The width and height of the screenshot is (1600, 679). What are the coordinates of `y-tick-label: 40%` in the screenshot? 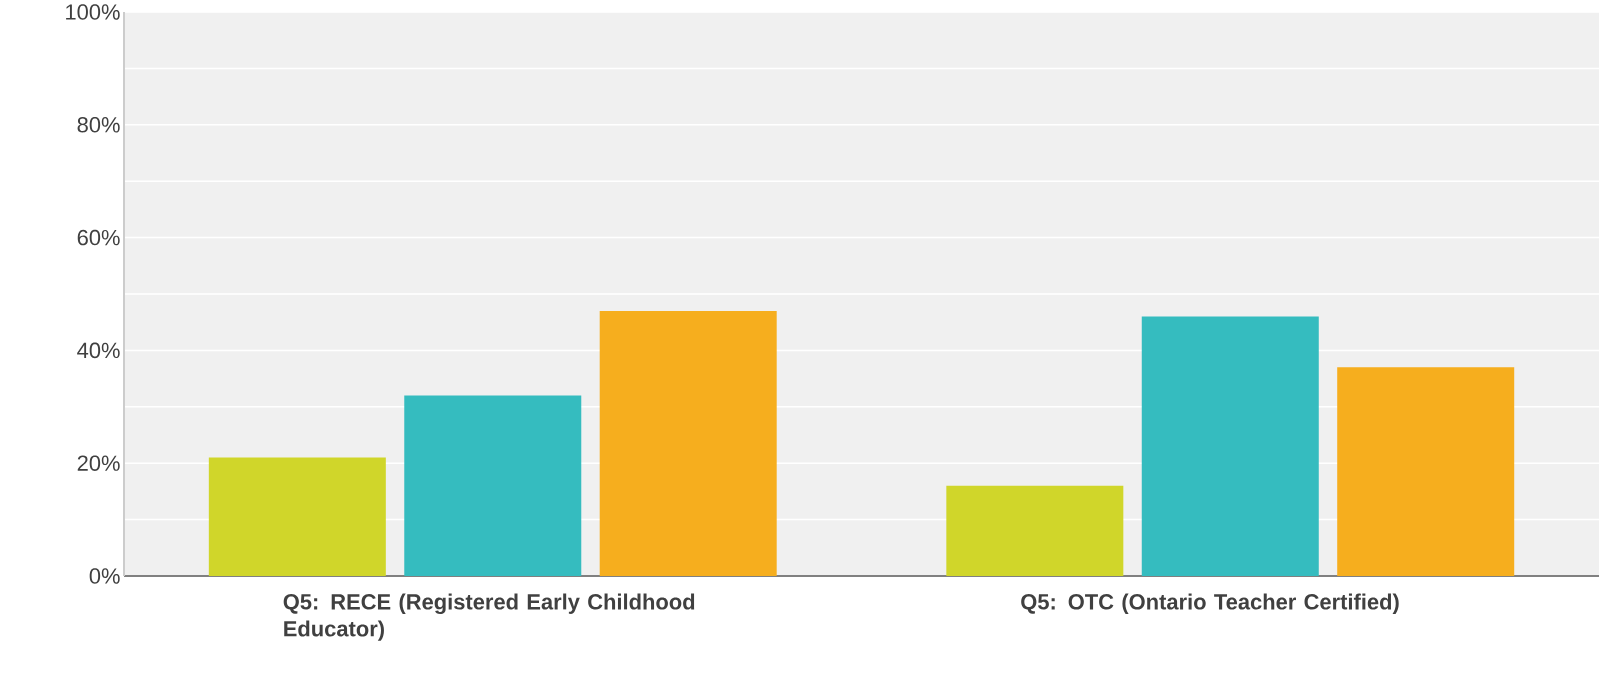 It's located at (98, 350).